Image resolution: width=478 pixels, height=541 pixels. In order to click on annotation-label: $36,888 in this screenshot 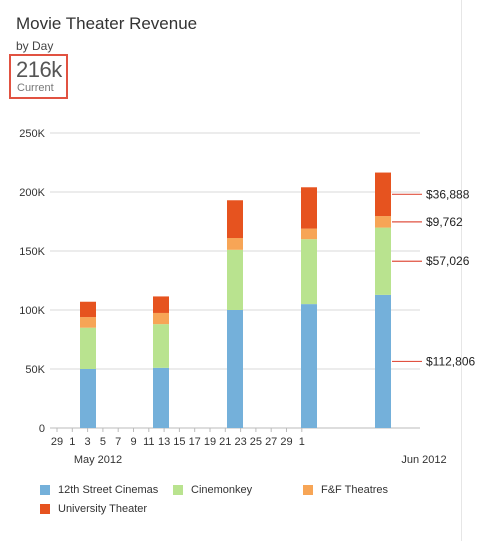, I will do `click(448, 194)`.